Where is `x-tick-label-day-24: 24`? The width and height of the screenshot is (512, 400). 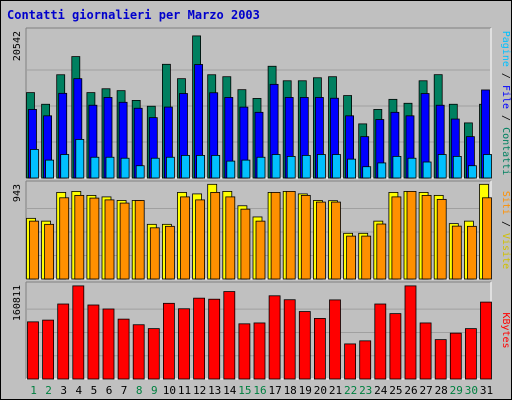
x-tick-label-day-24: 24 is located at coordinates (381, 390).